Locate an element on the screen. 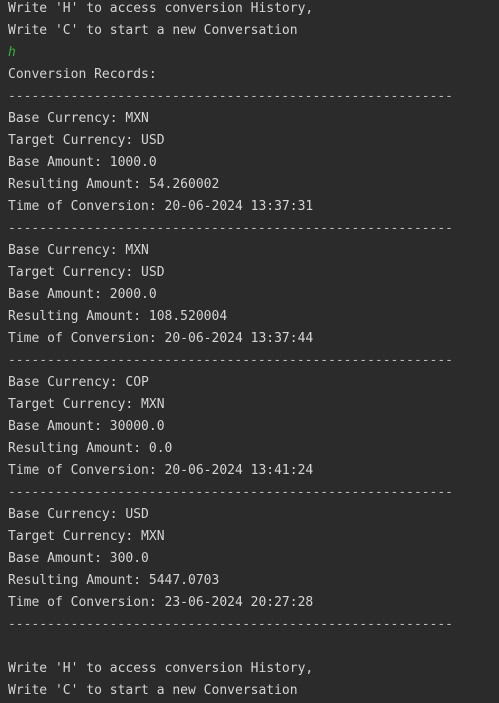  record-resulting-amount: Resulting Amount: 54.260002 is located at coordinates (114, 184).